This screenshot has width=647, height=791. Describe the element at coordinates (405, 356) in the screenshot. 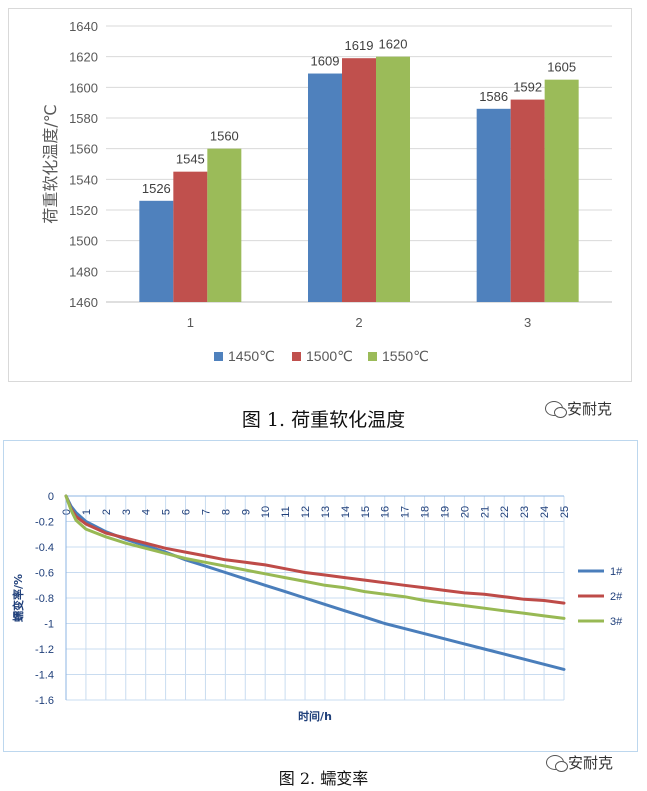

I see `legend-label: 1550℃` at that location.